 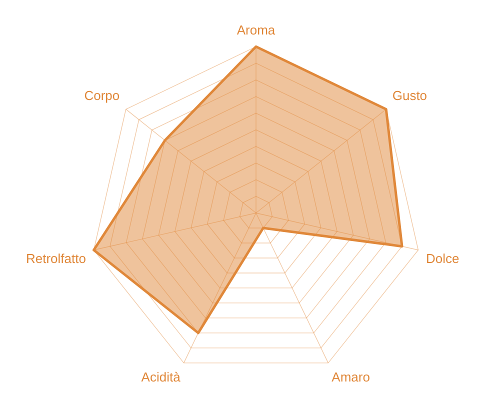 What do you see at coordinates (443, 258) in the screenshot?
I see `spoke-label: Dolce` at bounding box center [443, 258].